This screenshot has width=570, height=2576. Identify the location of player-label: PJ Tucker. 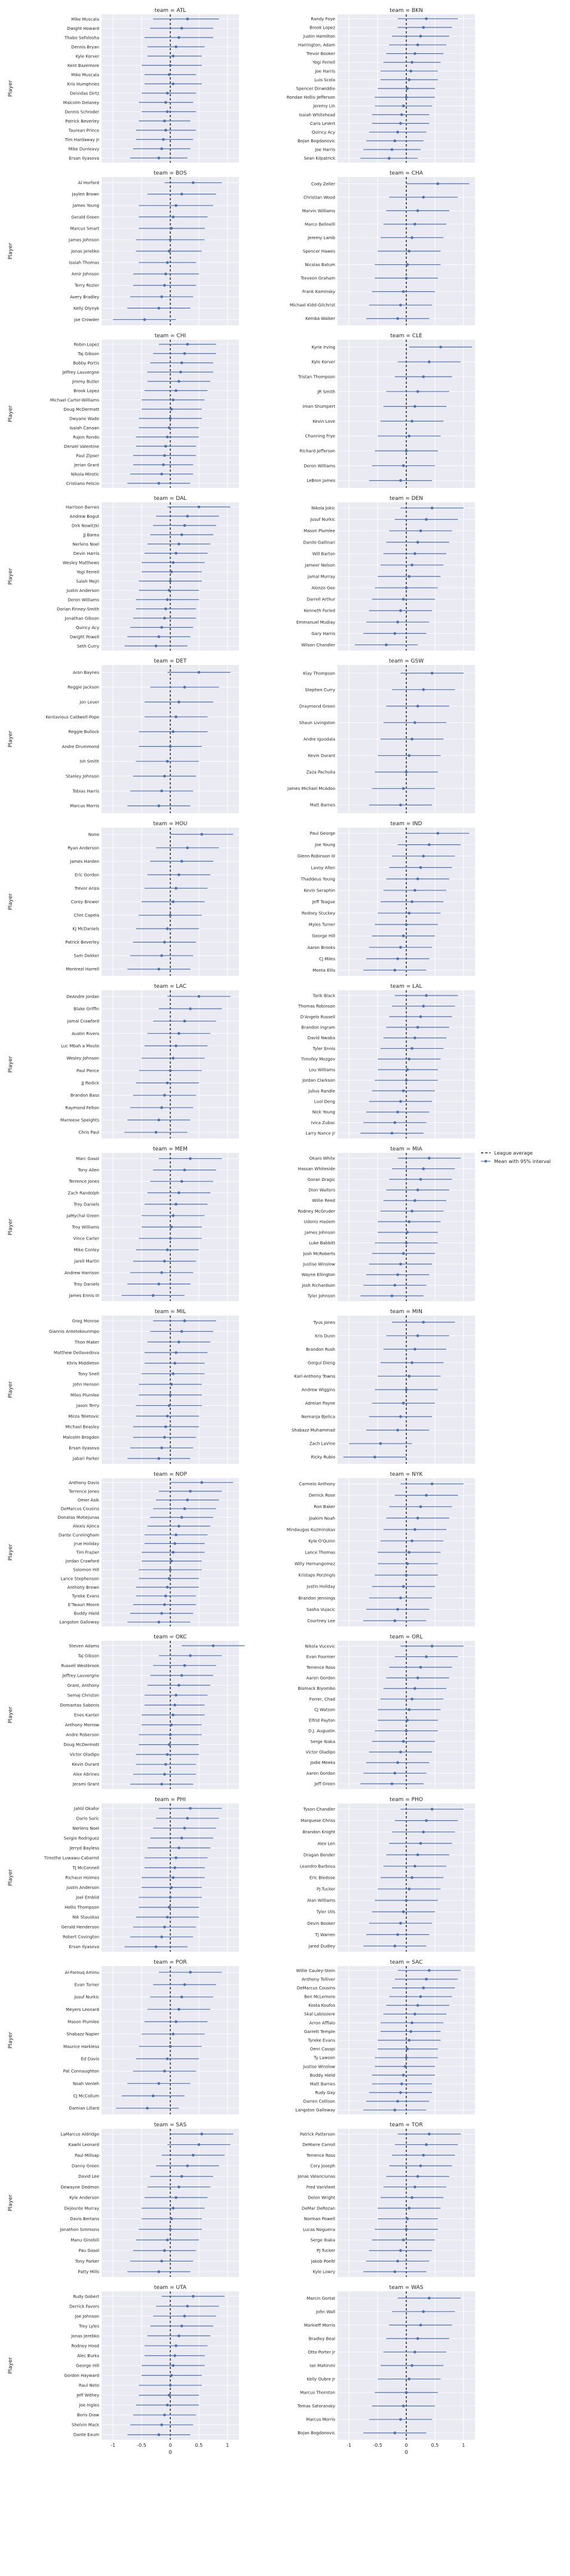
(326, 2250).